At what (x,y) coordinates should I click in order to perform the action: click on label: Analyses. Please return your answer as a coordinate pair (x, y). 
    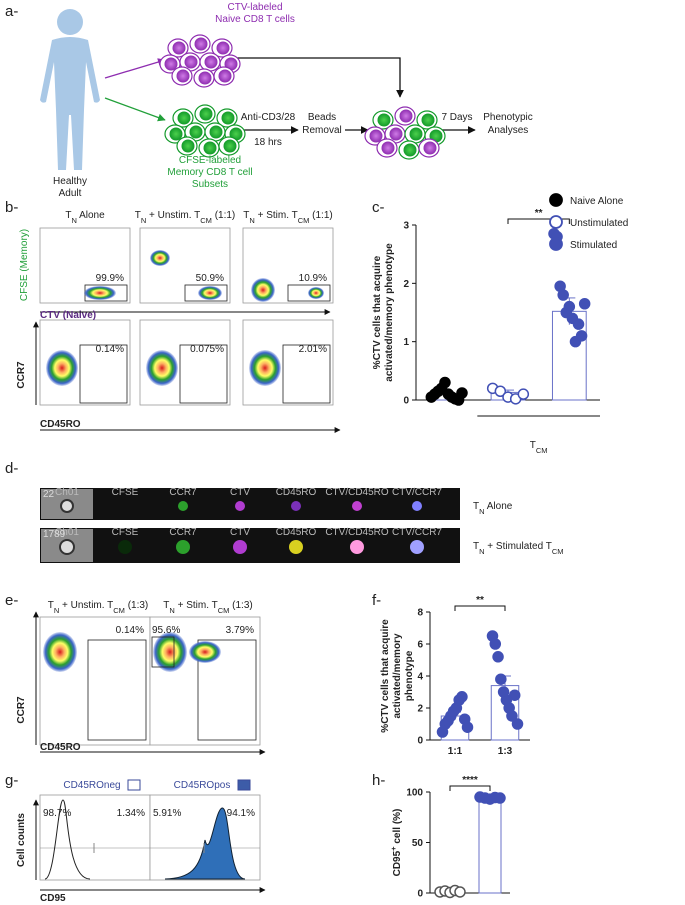
    Looking at the image, I should click on (508, 130).